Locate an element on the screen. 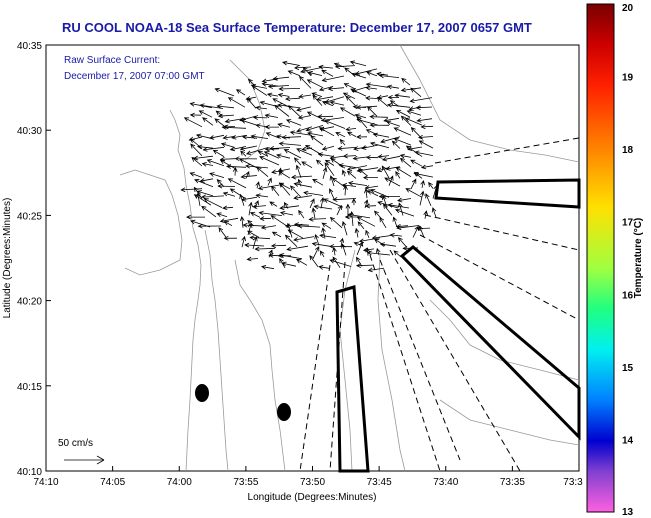 This screenshot has height=518, width=651. contour-50m is located at coordinates (347, 360).